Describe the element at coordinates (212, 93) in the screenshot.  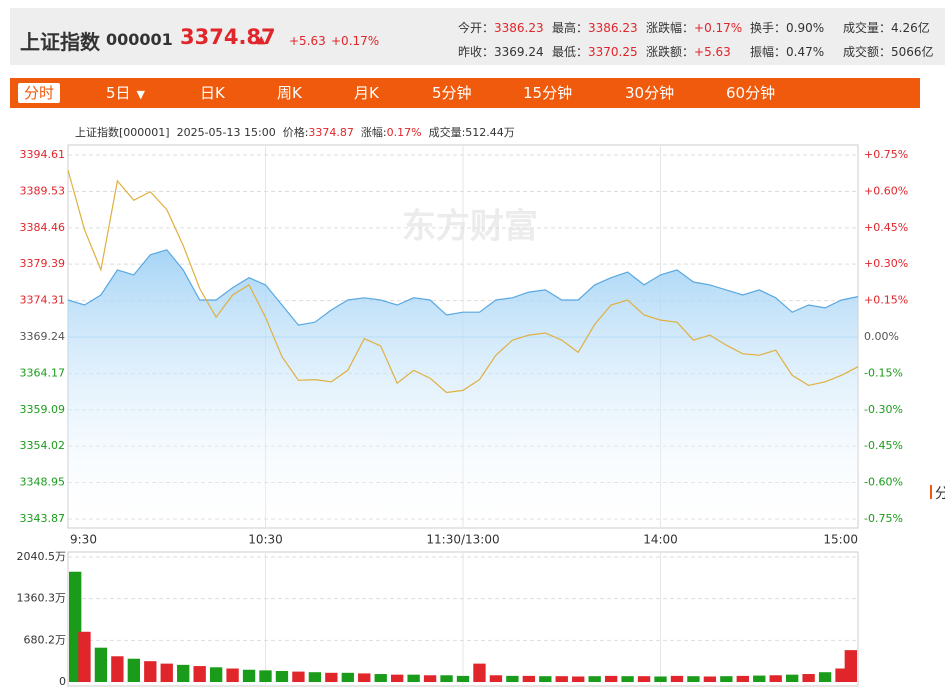
I see `tab: 日K` at that location.